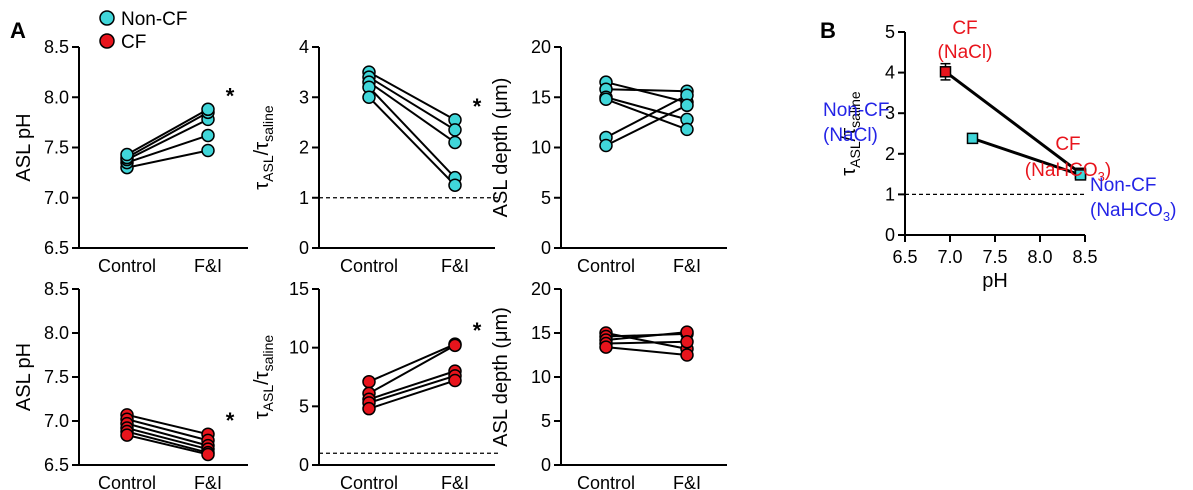 This screenshot has width=1193, height=490. I want to click on x-tick-label: 8.0, so click(1039, 257).